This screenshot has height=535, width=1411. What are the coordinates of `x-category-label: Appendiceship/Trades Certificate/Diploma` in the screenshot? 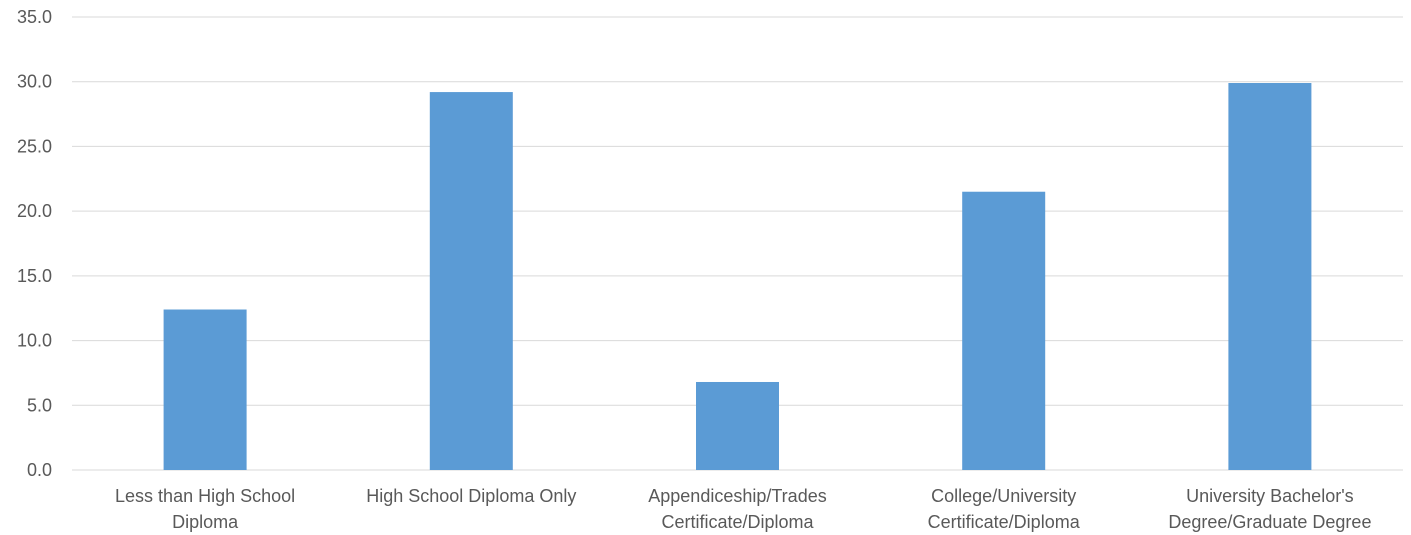 It's located at (737, 509).